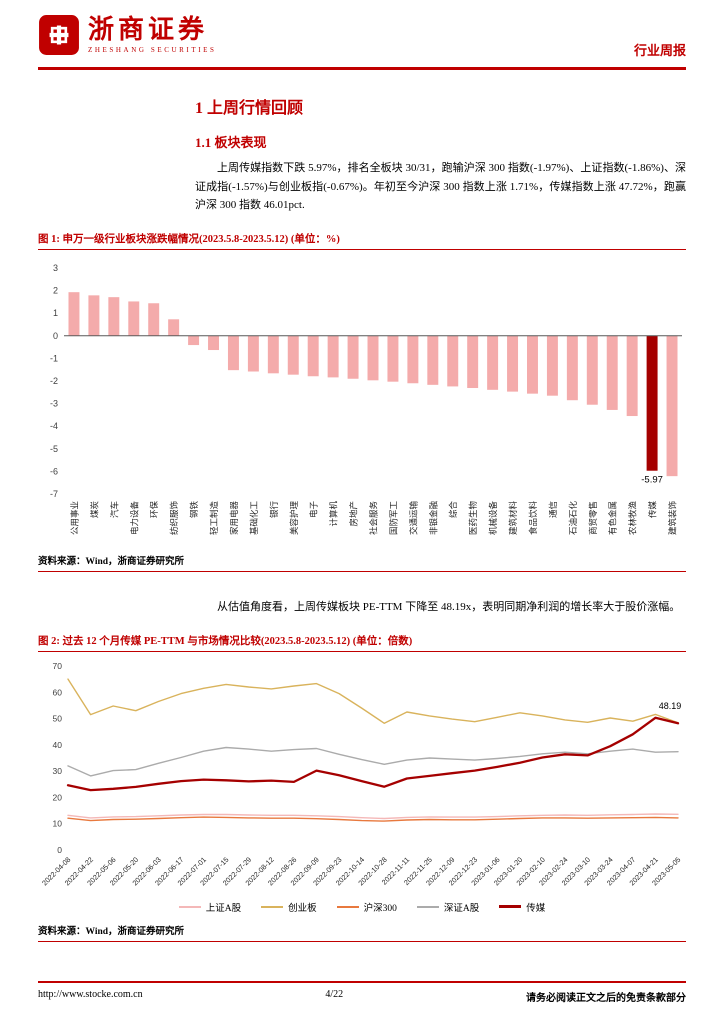  I want to click on svg-text: 房地产, so click(354, 514).